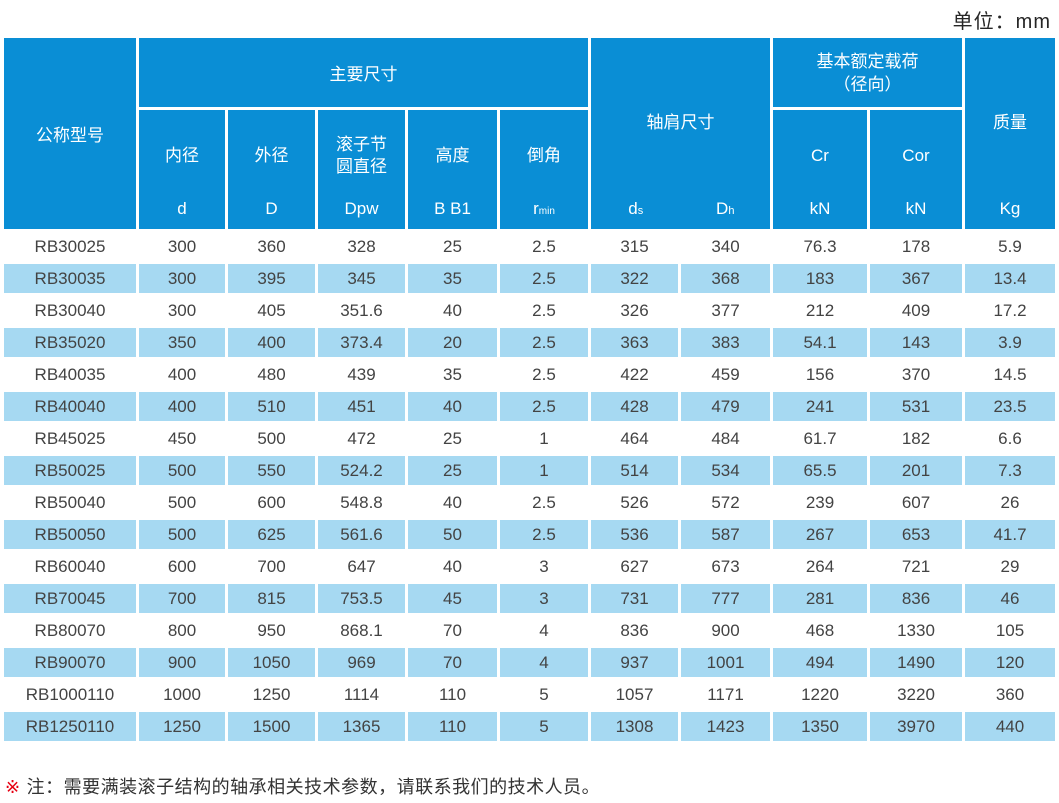 This screenshot has height=803, width=1059. What do you see at coordinates (820, 310) in the screenshot?
I see `value-cell: 212` at bounding box center [820, 310].